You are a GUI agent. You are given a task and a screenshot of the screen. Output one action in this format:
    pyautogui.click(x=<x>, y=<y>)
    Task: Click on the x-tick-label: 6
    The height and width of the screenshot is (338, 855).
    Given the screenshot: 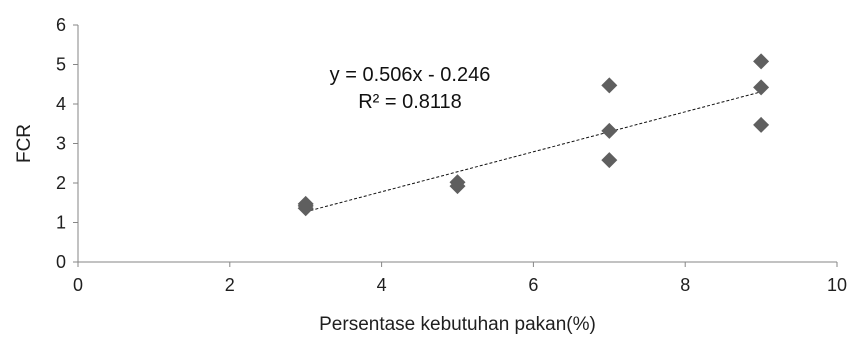 What is the action you would take?
    pyautogui.click(x=533, y=285)
    